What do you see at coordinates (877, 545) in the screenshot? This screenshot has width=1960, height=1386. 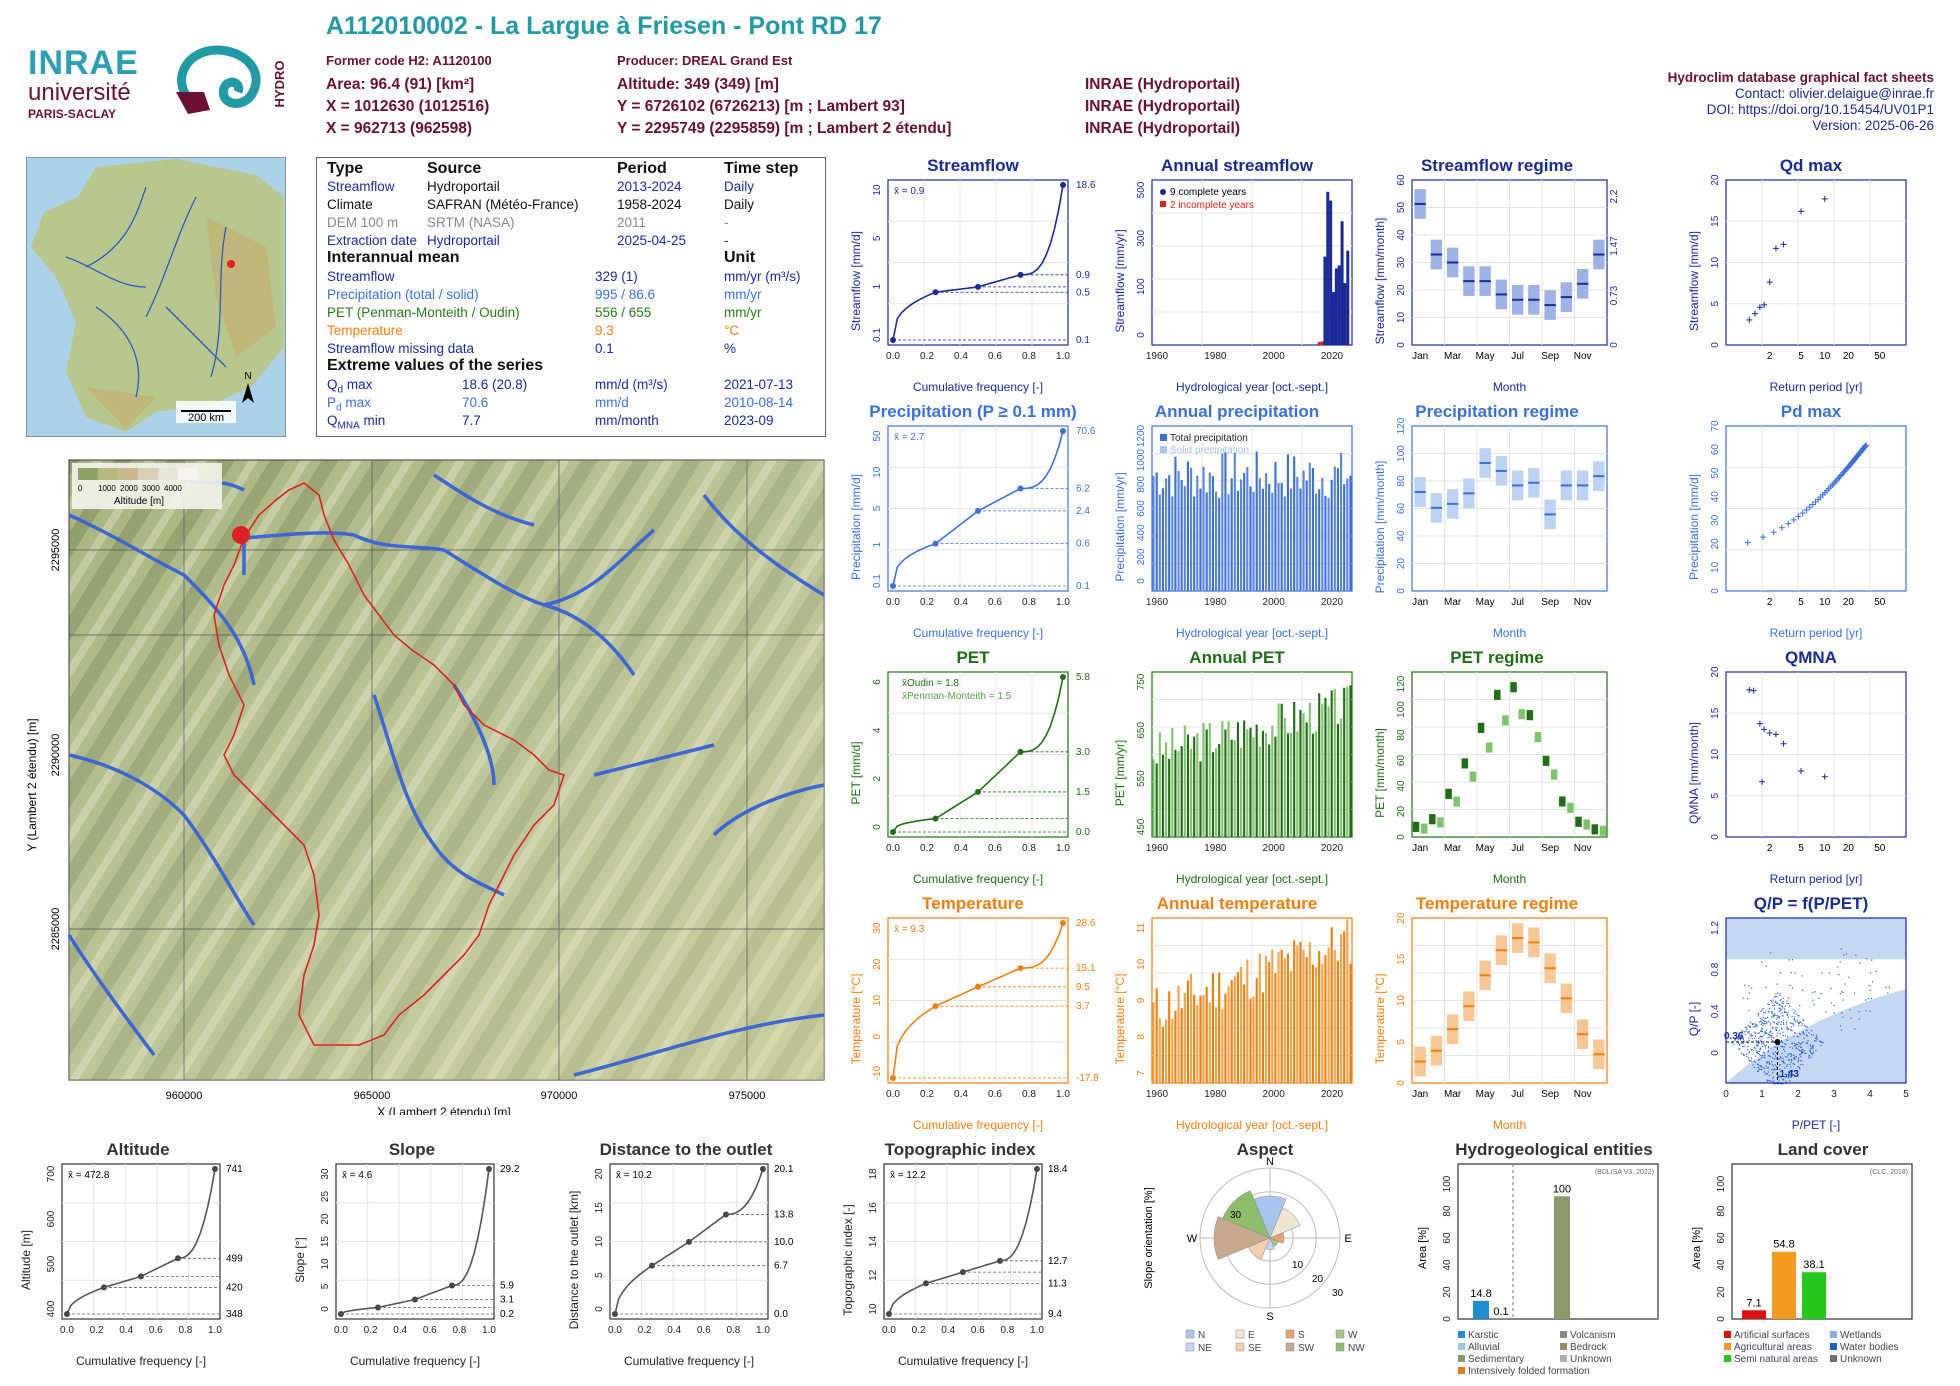 I see `precip_cdf-ytick: 1` at bounding box center [877, 545].